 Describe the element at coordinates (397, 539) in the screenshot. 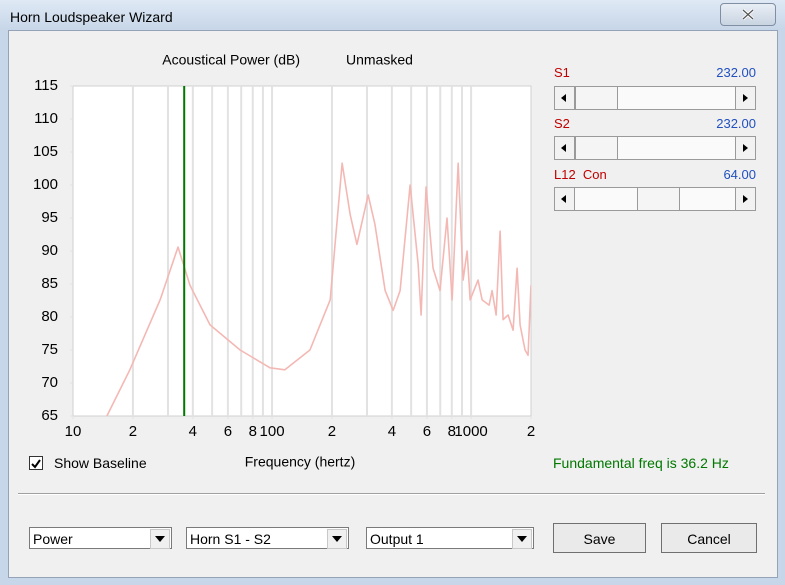

I see `dropdown-value: Output 1` at that location.